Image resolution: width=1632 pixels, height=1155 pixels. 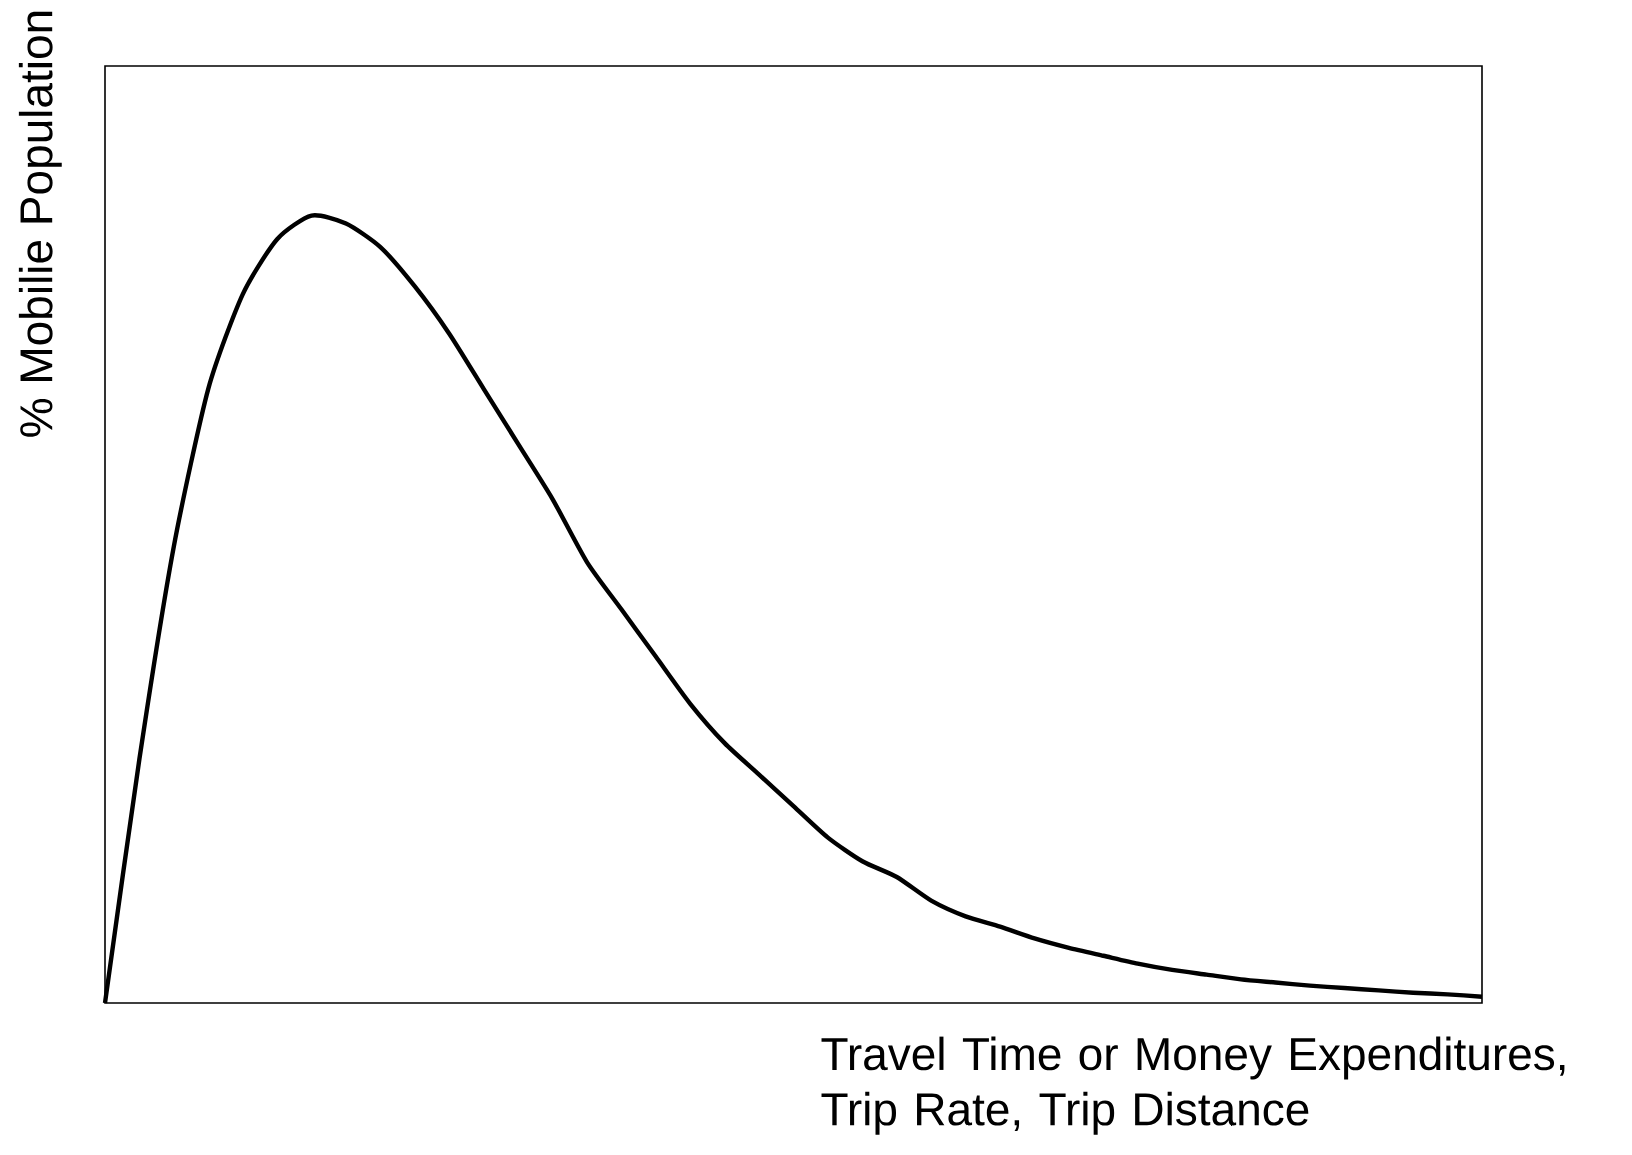 What do you see at coordinates (1193, 1085) in the screenshot?
I see `x-axis-title: Travel Time or Money Expenditures, Trip Rate, Trip Distance` at bounding box center [1193, 1085].